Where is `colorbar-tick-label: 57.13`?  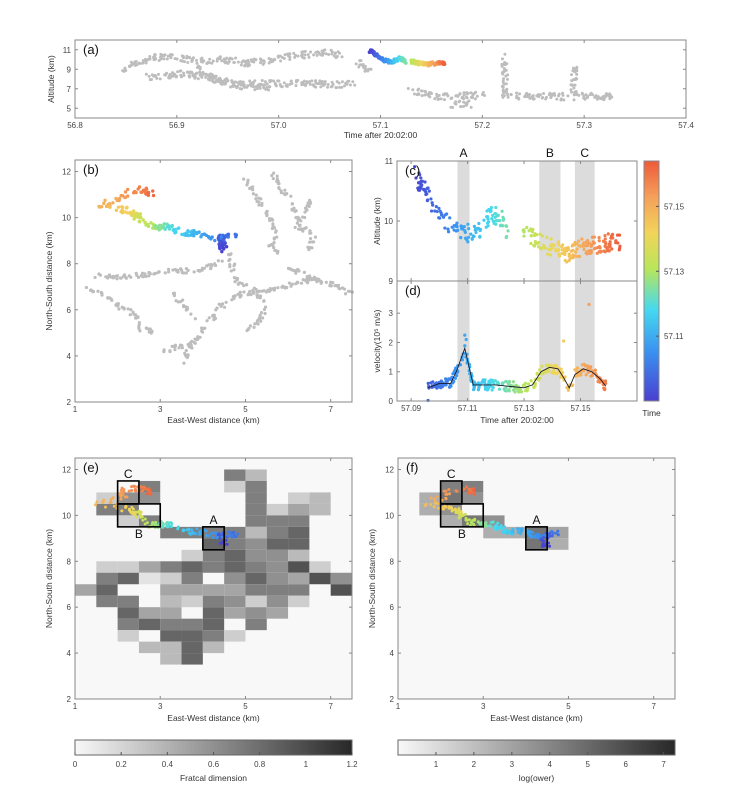 colorbar-tick-label: 57.13 is located at coordinates (674, 271).